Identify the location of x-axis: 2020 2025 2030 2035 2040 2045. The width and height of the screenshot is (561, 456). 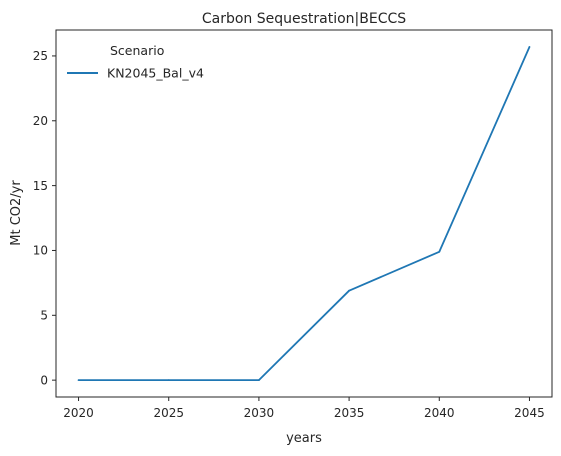
(304, 408).